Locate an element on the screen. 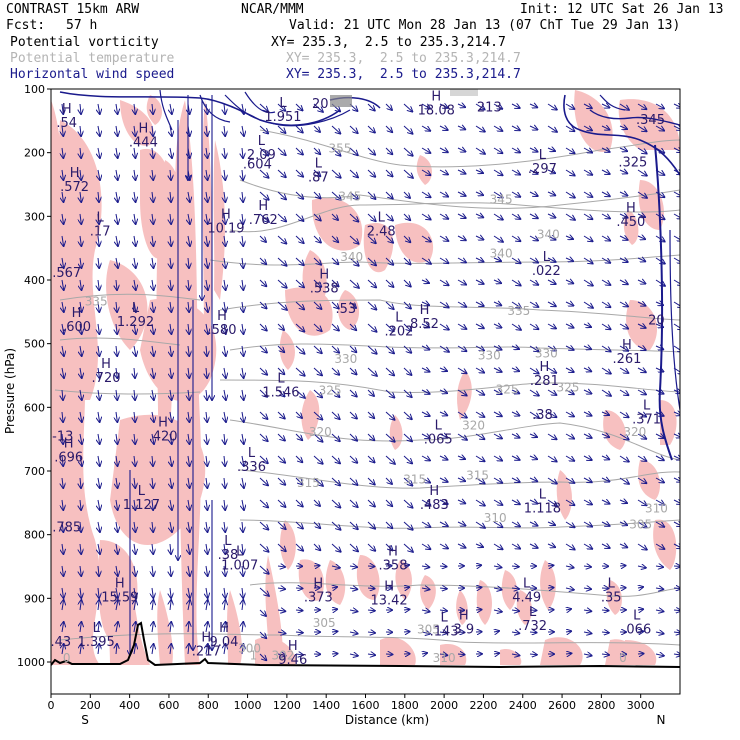 This screenshot has width=740, height=740. extremum-value: 13.42 is located at coordinates (388, 601).